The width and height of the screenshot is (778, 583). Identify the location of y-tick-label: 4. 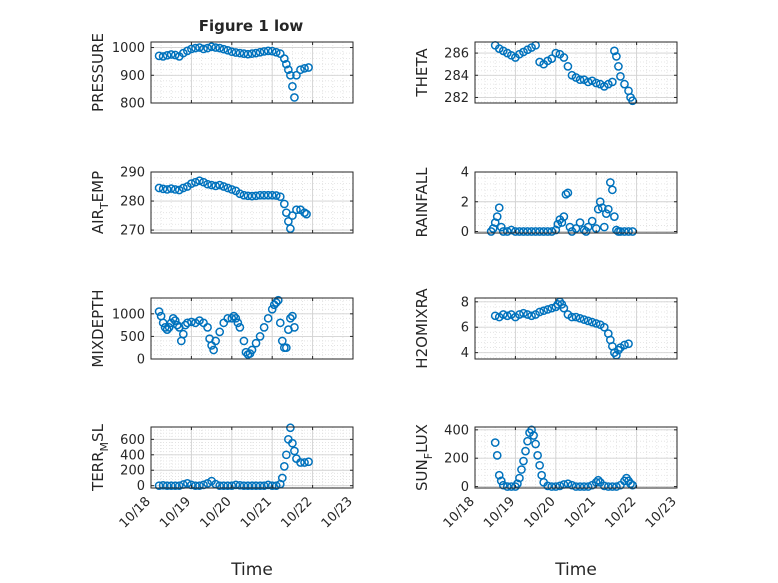
(465, 353).